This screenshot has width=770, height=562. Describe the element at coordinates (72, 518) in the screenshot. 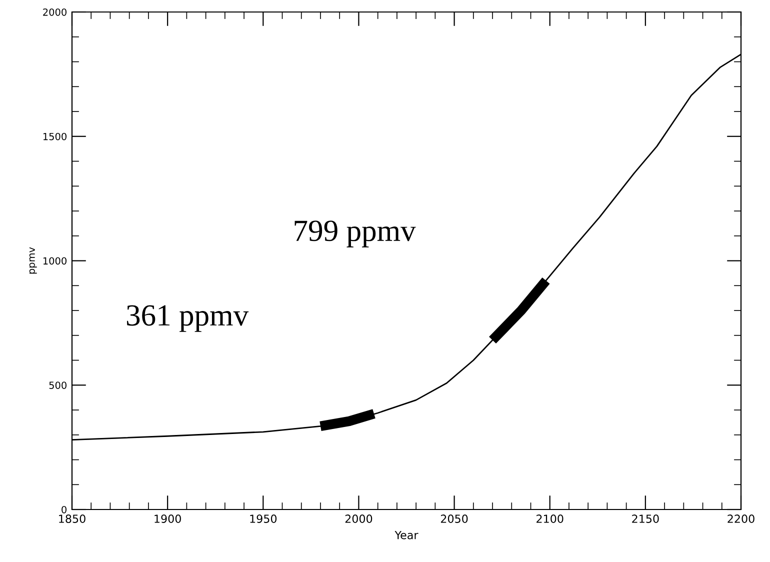

I see `x-tick-label: 1850` at that location.